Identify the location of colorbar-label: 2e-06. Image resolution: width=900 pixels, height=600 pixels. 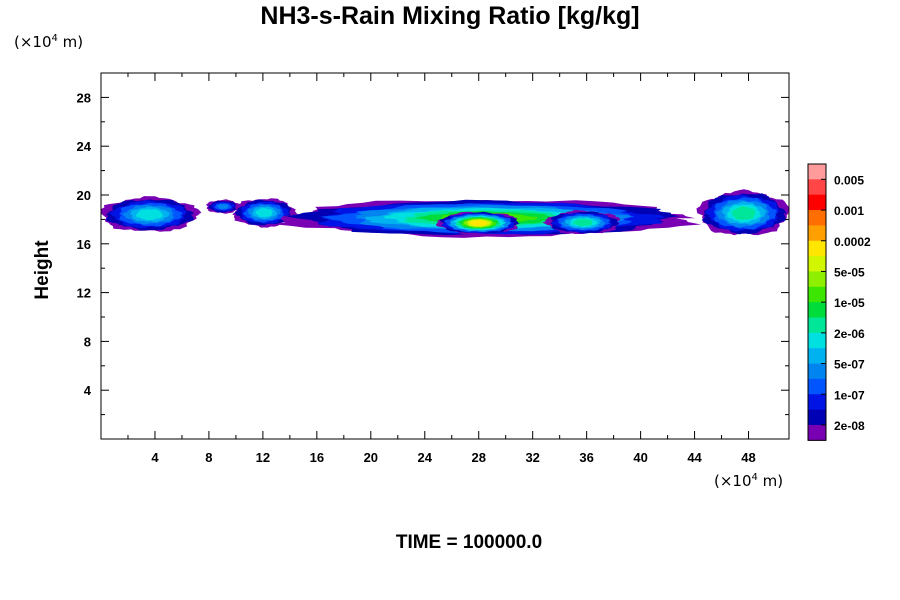
(849, 334).